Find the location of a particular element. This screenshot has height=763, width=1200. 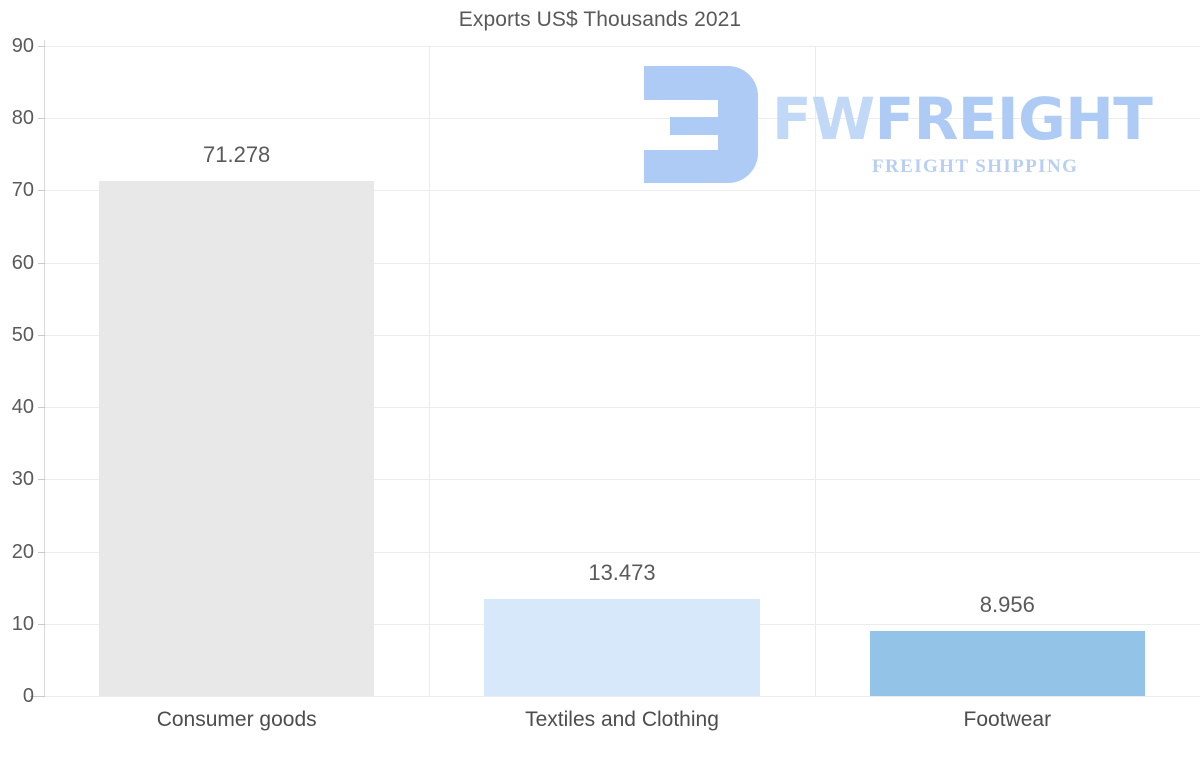

y-axis-label-30: 30 is located at coordinates (22, 479).